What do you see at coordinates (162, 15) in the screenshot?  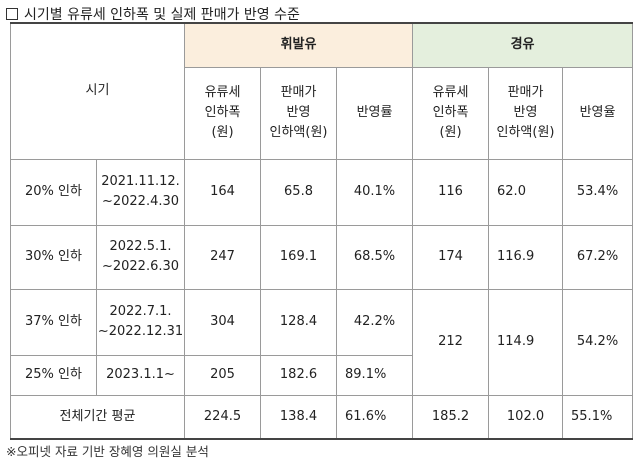 I see `table-title-text: 시기별 유류세 인하폭 및 실제 판매가 반영 수준` at bounding box center [162, 15].